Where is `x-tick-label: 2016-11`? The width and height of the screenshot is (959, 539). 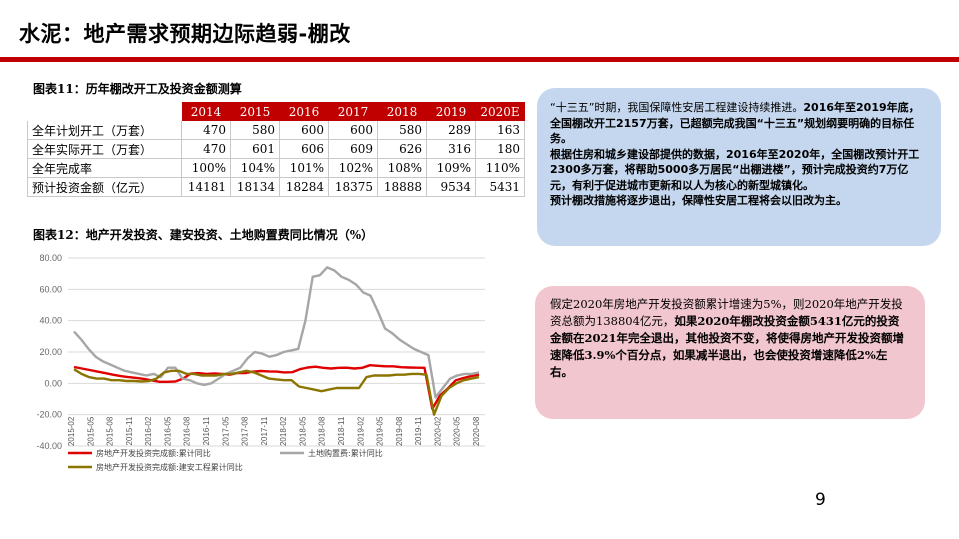
x-tick-label: 2016-11 is located at coordinates (206, 430).